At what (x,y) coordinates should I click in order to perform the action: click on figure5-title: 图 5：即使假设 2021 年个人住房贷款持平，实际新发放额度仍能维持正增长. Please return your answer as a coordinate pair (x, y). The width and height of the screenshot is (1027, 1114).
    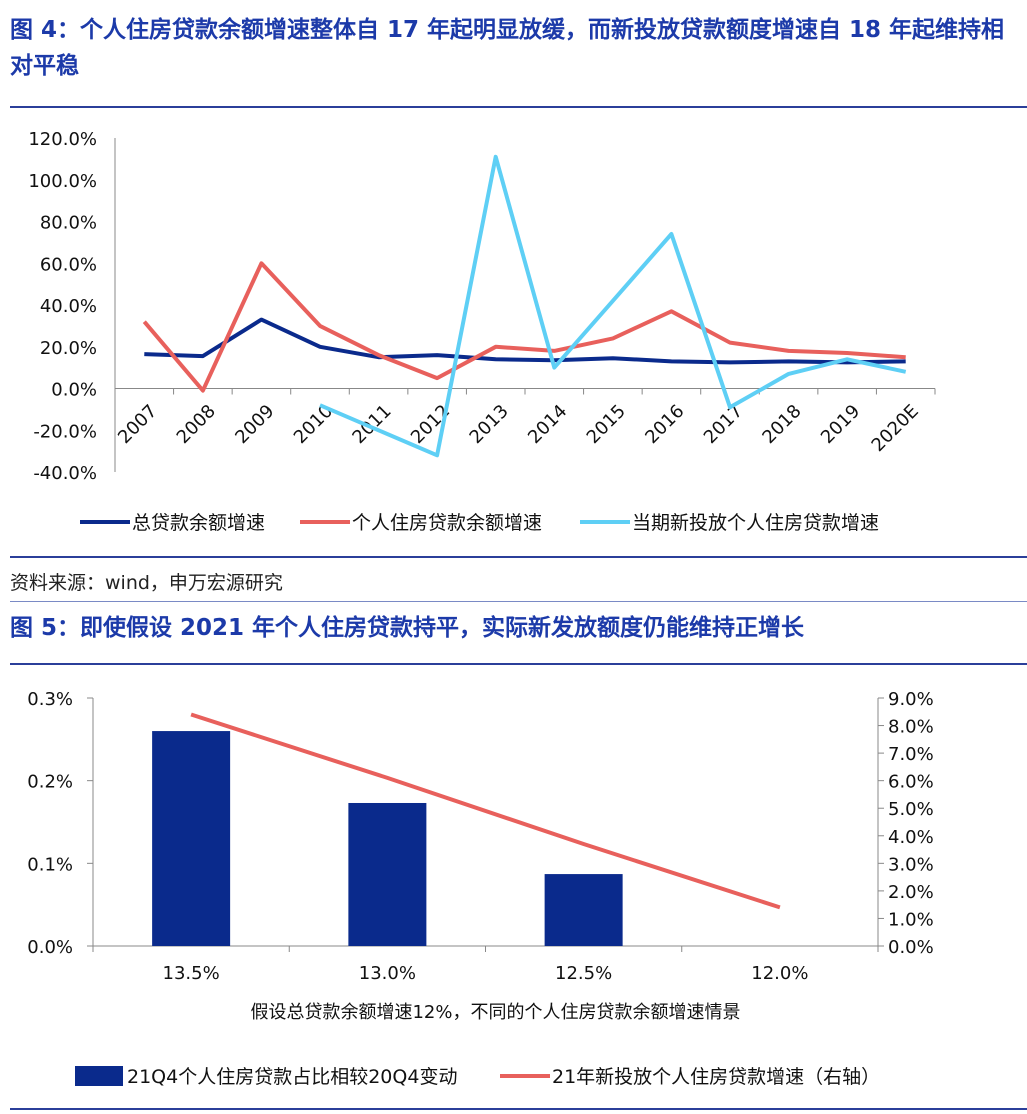
    Looking at the image, I should click on (407, 628).